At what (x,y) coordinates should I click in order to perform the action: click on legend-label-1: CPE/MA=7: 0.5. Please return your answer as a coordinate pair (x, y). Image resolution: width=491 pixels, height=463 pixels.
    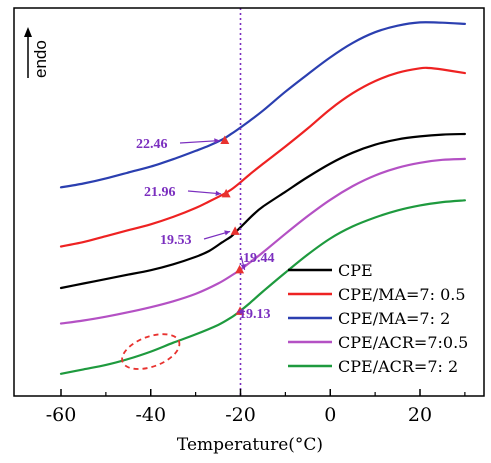
    Looking at the image, I should click on (402, 294).